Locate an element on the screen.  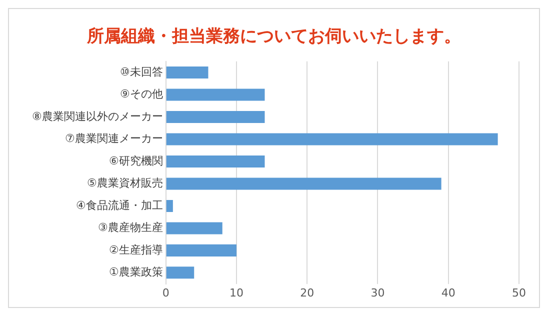
y-tick-label: ④食品流通・加工 is located at coordinates (119, 205).